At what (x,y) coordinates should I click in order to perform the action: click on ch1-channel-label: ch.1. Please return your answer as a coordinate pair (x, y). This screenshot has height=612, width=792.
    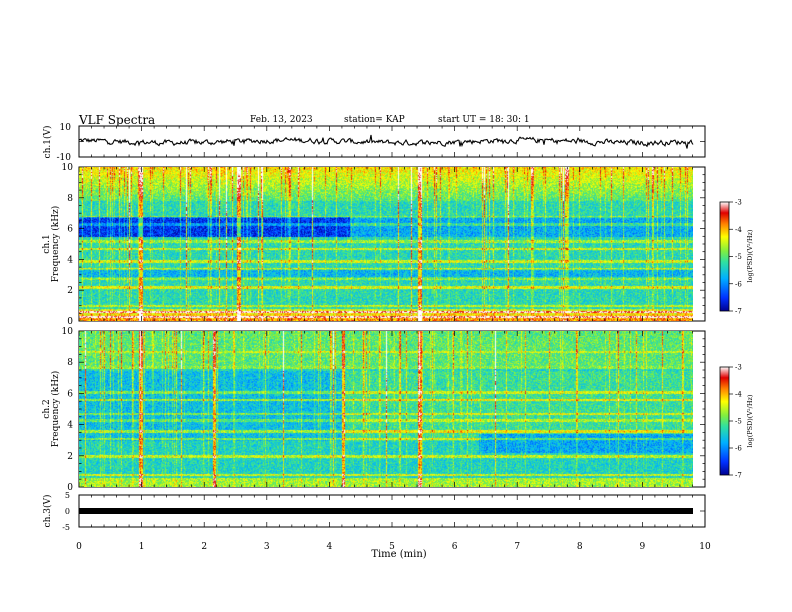
    Looking at the image, I should click on (47, 243).